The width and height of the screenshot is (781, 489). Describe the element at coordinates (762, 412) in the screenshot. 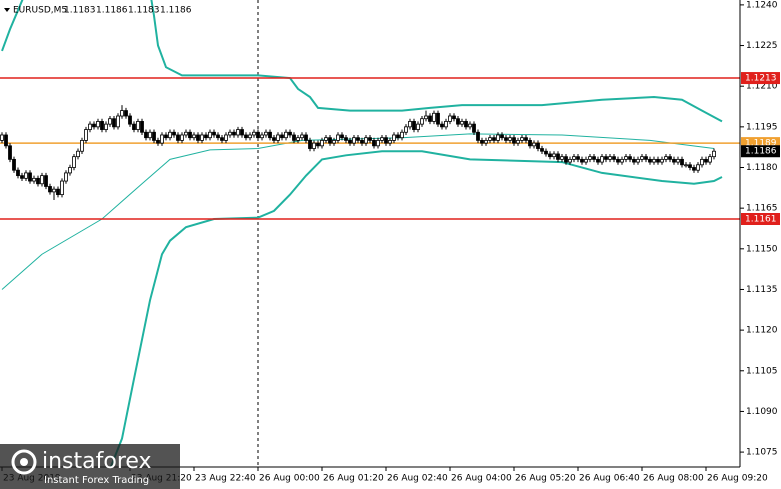

I see `y-tick-label: 1.1090` at that location.